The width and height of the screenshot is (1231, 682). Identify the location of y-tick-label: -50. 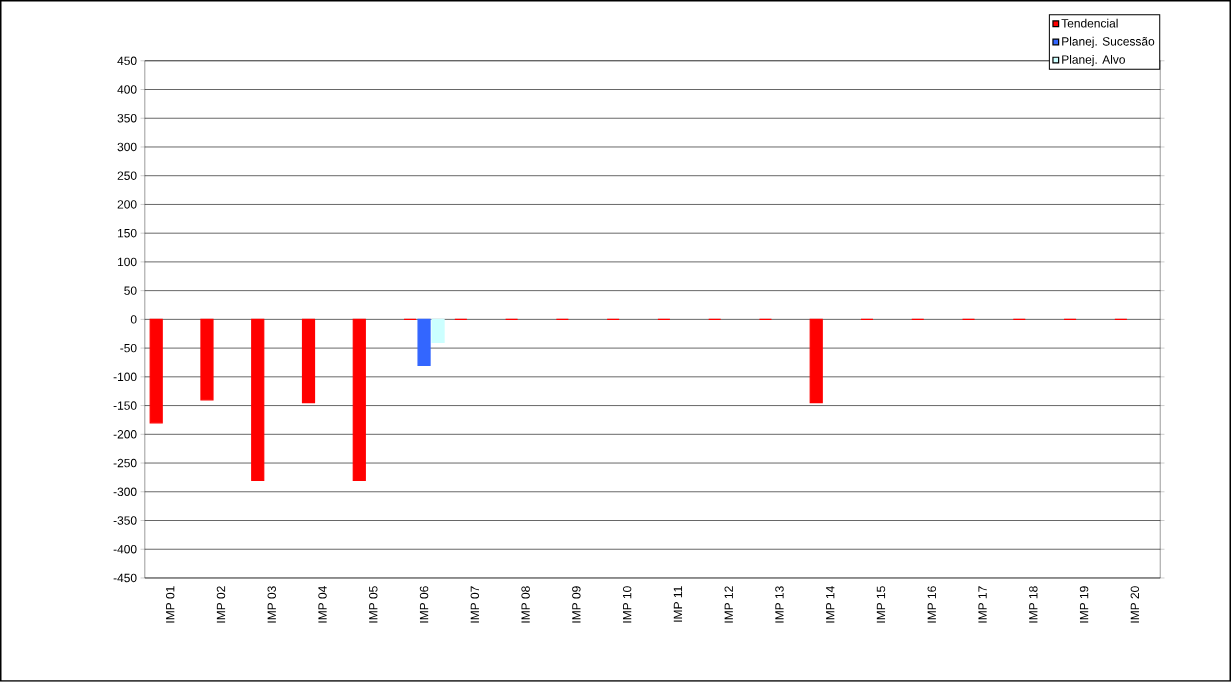
(128, 348).